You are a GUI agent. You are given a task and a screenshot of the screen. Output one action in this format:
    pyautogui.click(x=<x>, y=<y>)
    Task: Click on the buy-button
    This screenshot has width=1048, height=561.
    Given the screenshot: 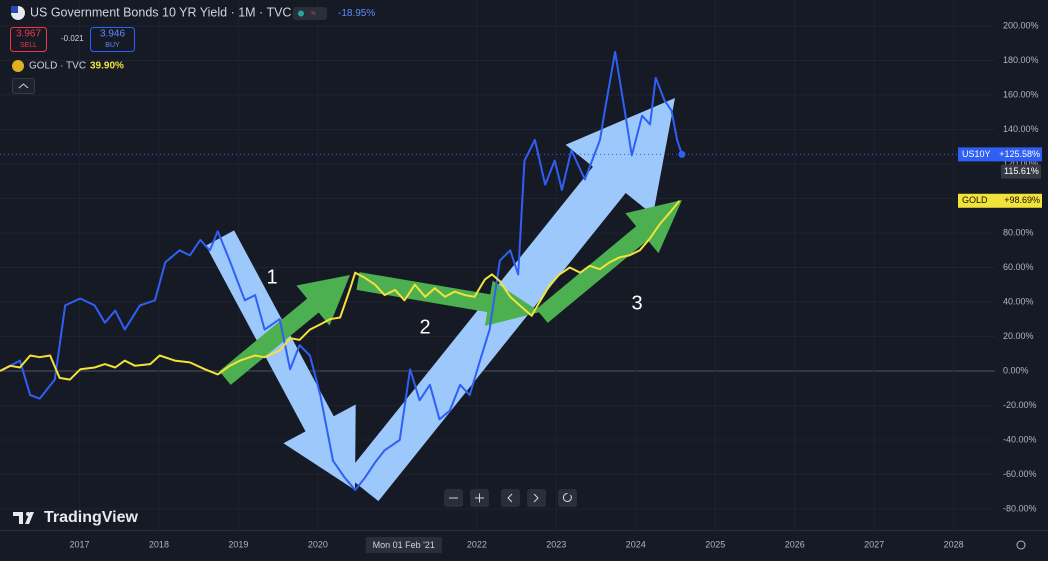 What is the action you would take?
    pyautogui.click(x=112, y=39)
    